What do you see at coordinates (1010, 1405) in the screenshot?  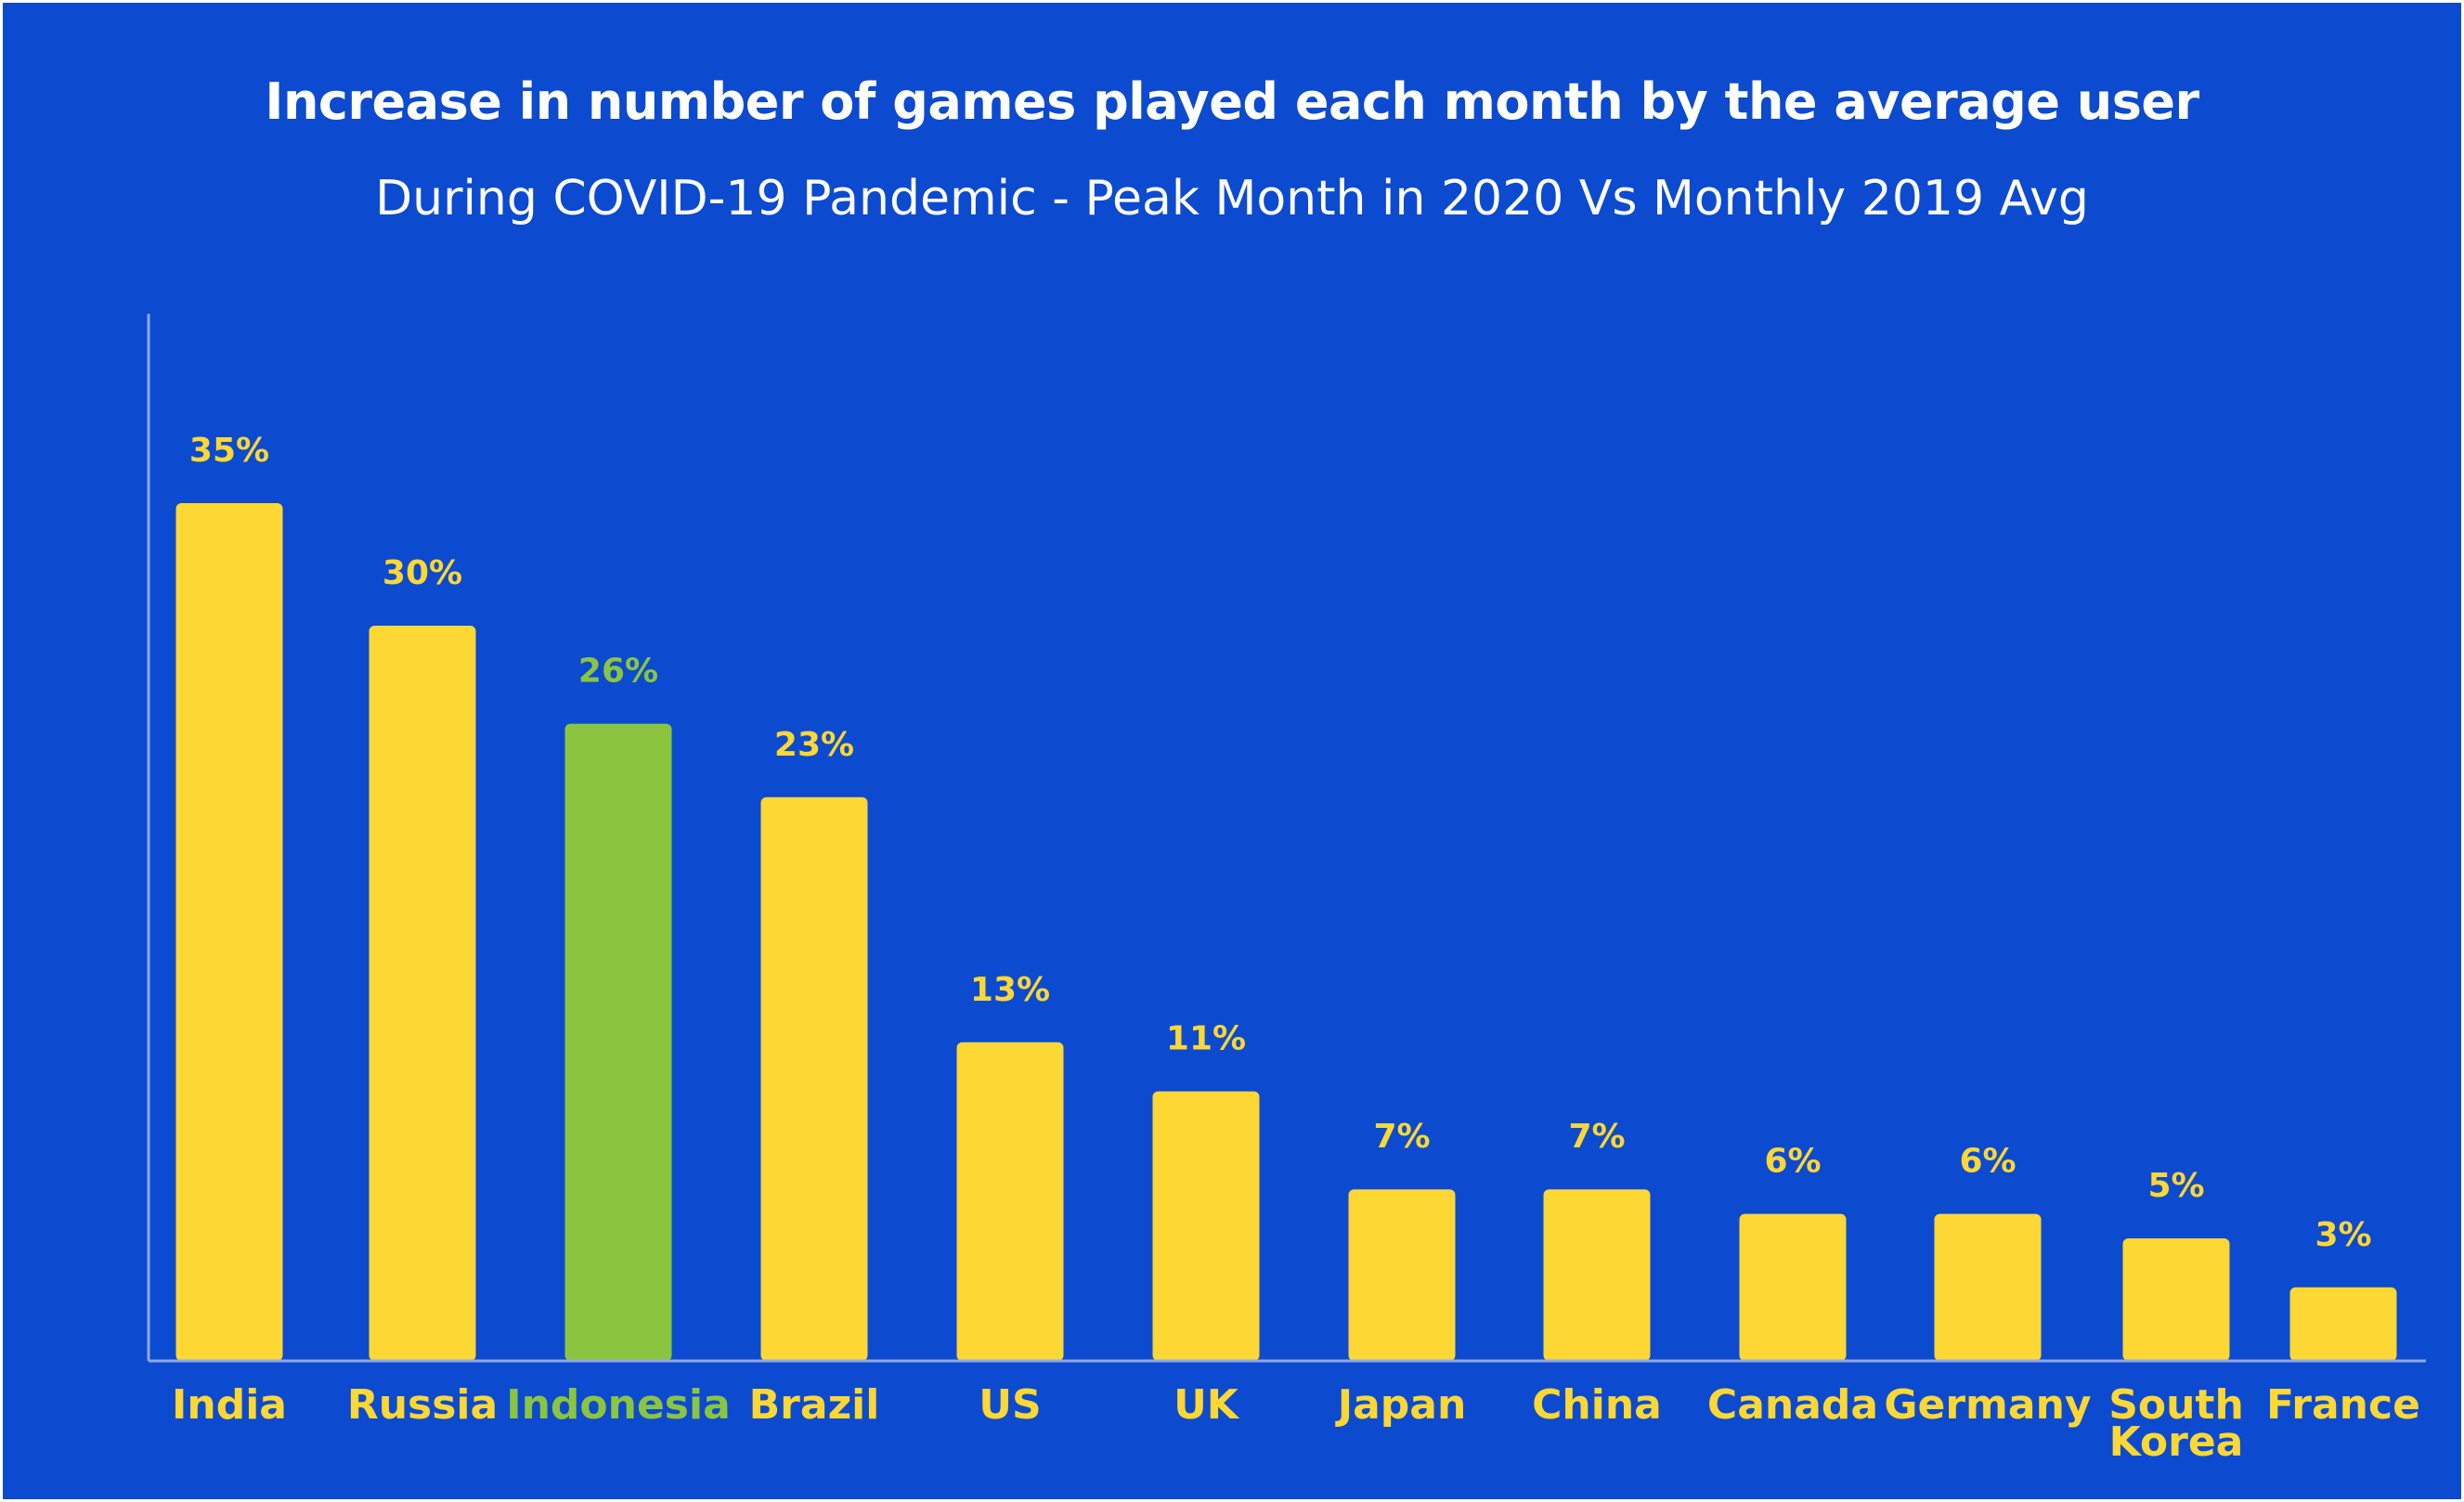 I see `category-label: US` at bounding box center [1010, 1405].